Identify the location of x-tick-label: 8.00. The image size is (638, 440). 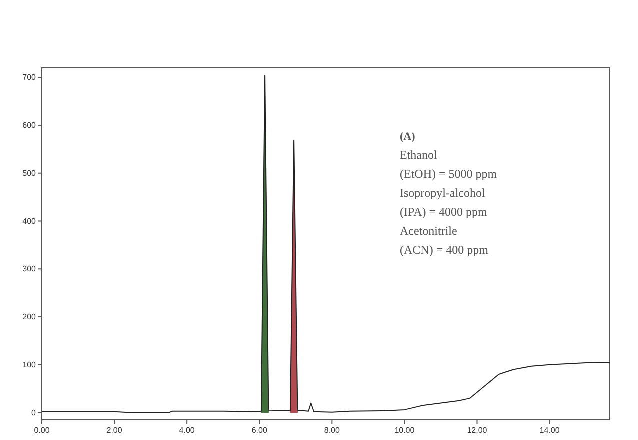
(332, 430).